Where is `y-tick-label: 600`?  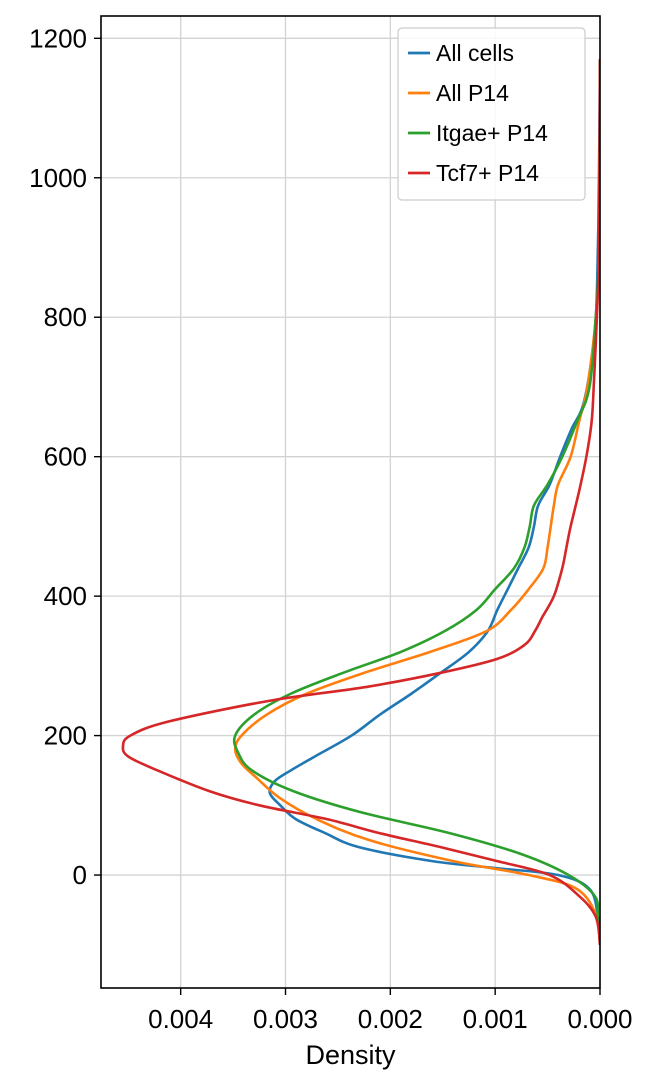 y-tick-label: 600 is located at coordinates (65, 457).